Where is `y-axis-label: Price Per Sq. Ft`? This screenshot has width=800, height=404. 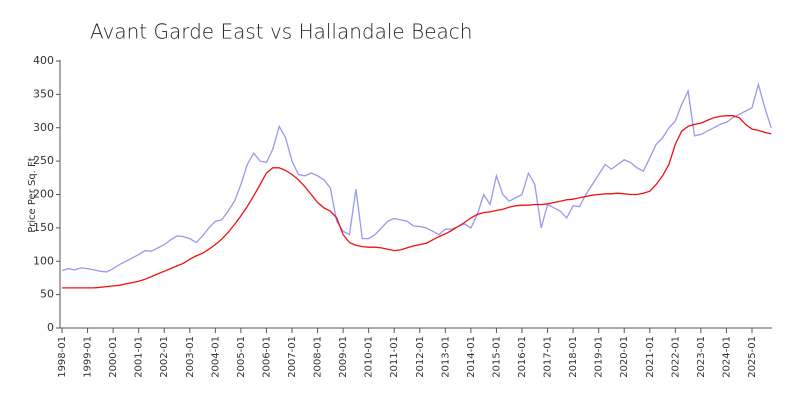
y-axis-label: Price Per Sq. Ft is located at coordinates (32, 194).